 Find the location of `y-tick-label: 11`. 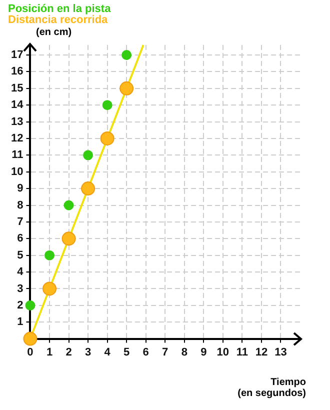

y-tick-label: 11 is located at coordinates (18, 155).